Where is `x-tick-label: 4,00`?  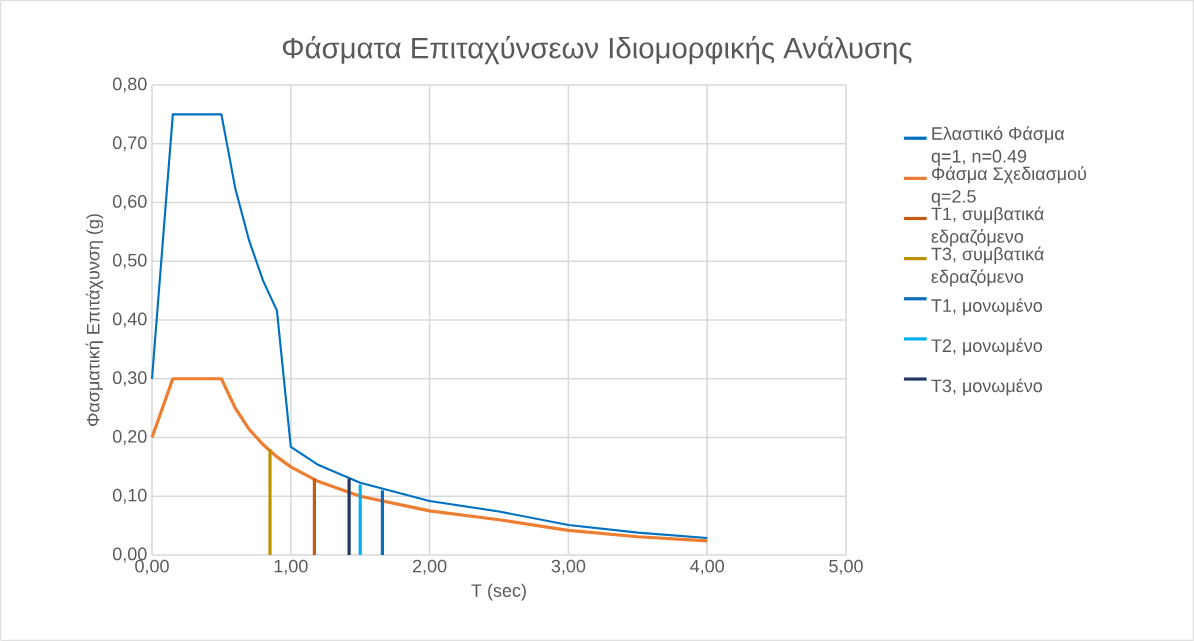 x-tick-label: 4,00 is located at coordinates (707, 567).